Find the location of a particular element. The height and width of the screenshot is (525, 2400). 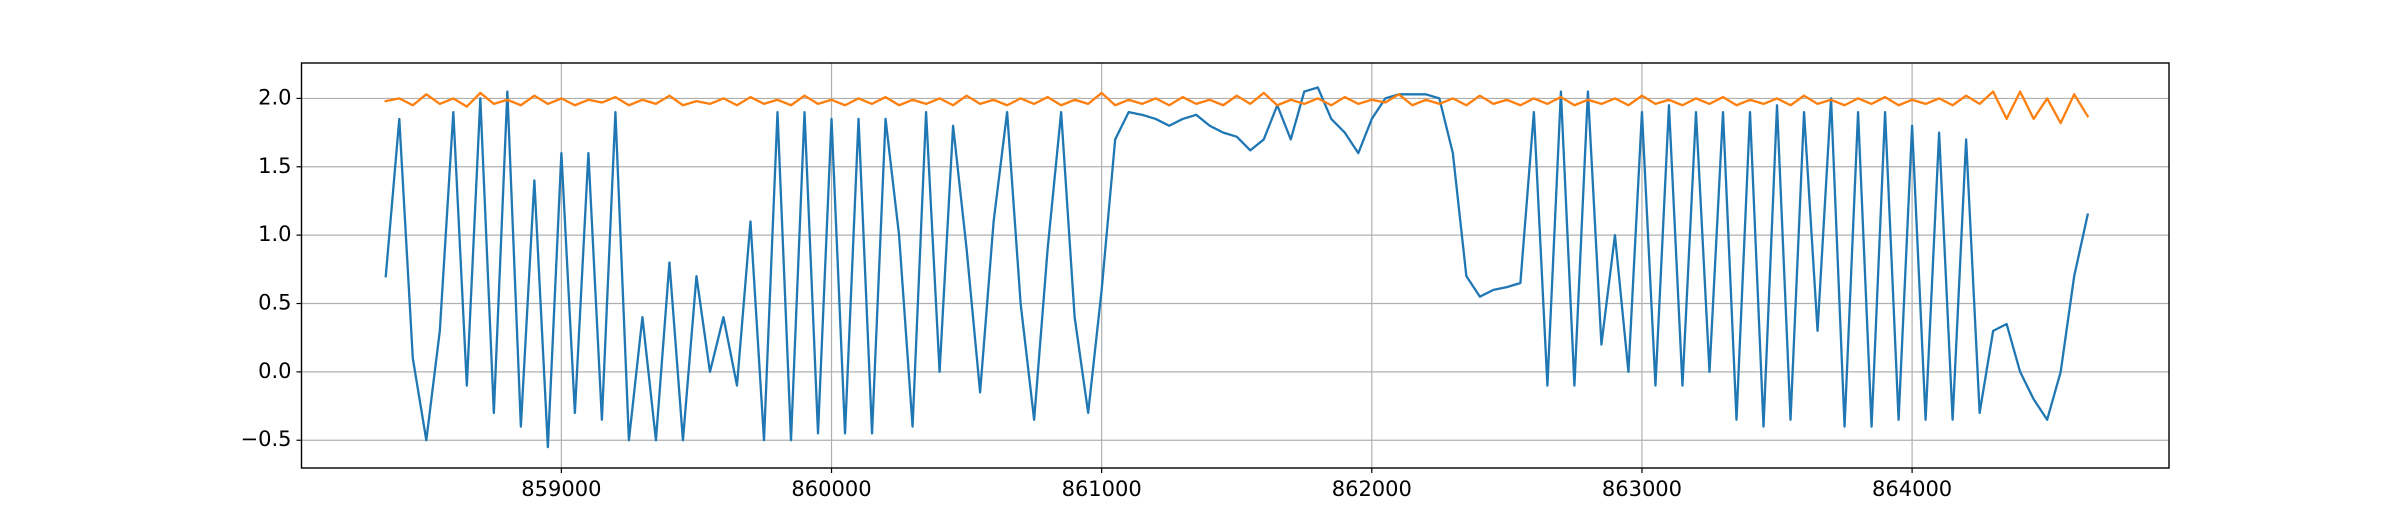

line-series is located at coordinates (1237, 107).